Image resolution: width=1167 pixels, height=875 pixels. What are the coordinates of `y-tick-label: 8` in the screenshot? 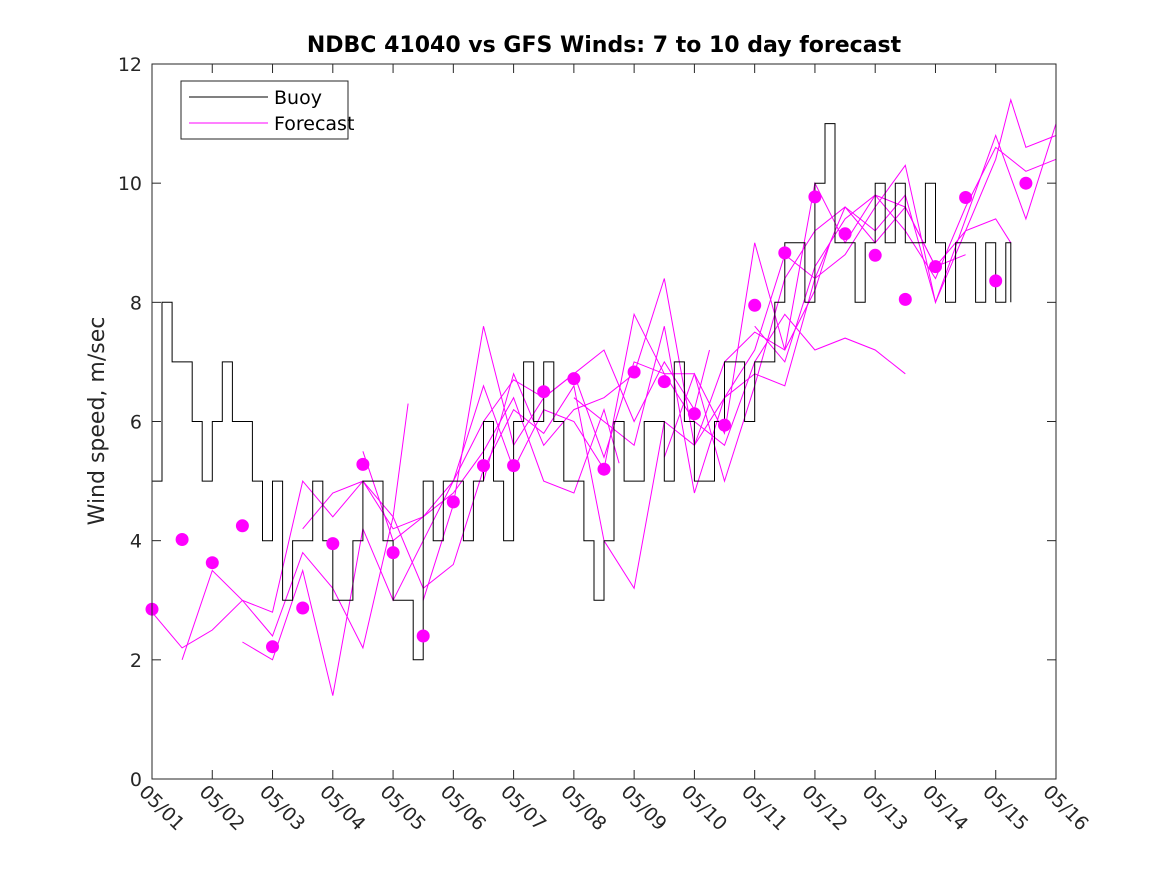 It's located at (136, 303).